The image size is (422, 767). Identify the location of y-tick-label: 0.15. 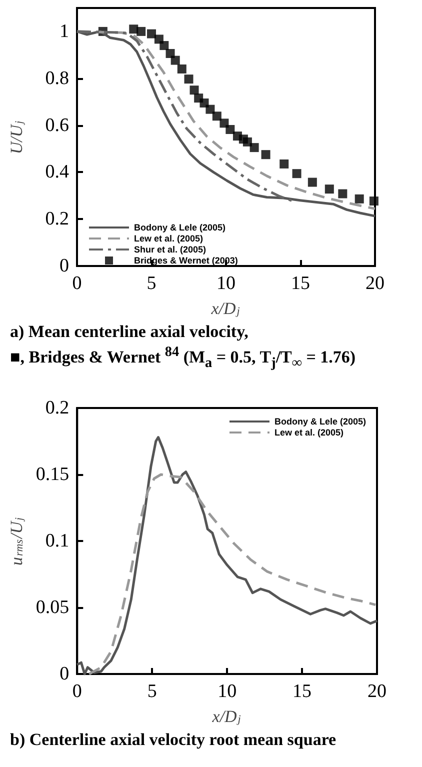
(53, 475).